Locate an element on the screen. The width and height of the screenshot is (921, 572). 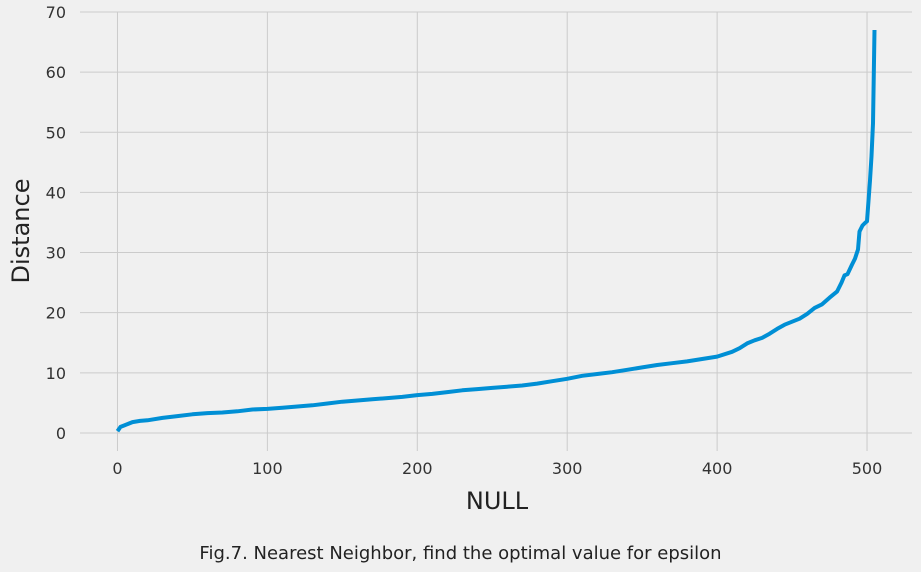
y-axis-title: Distance is located at coordinates (21, 231).